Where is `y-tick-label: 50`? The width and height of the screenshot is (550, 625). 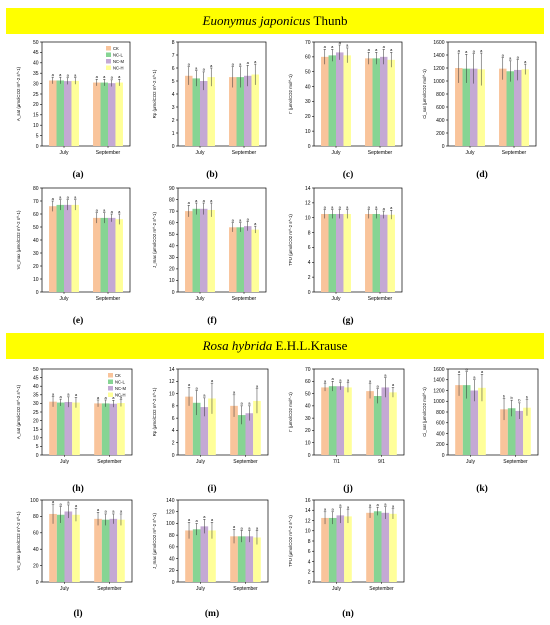 y-tick-label: 50 is located at coordinates (36, 228).